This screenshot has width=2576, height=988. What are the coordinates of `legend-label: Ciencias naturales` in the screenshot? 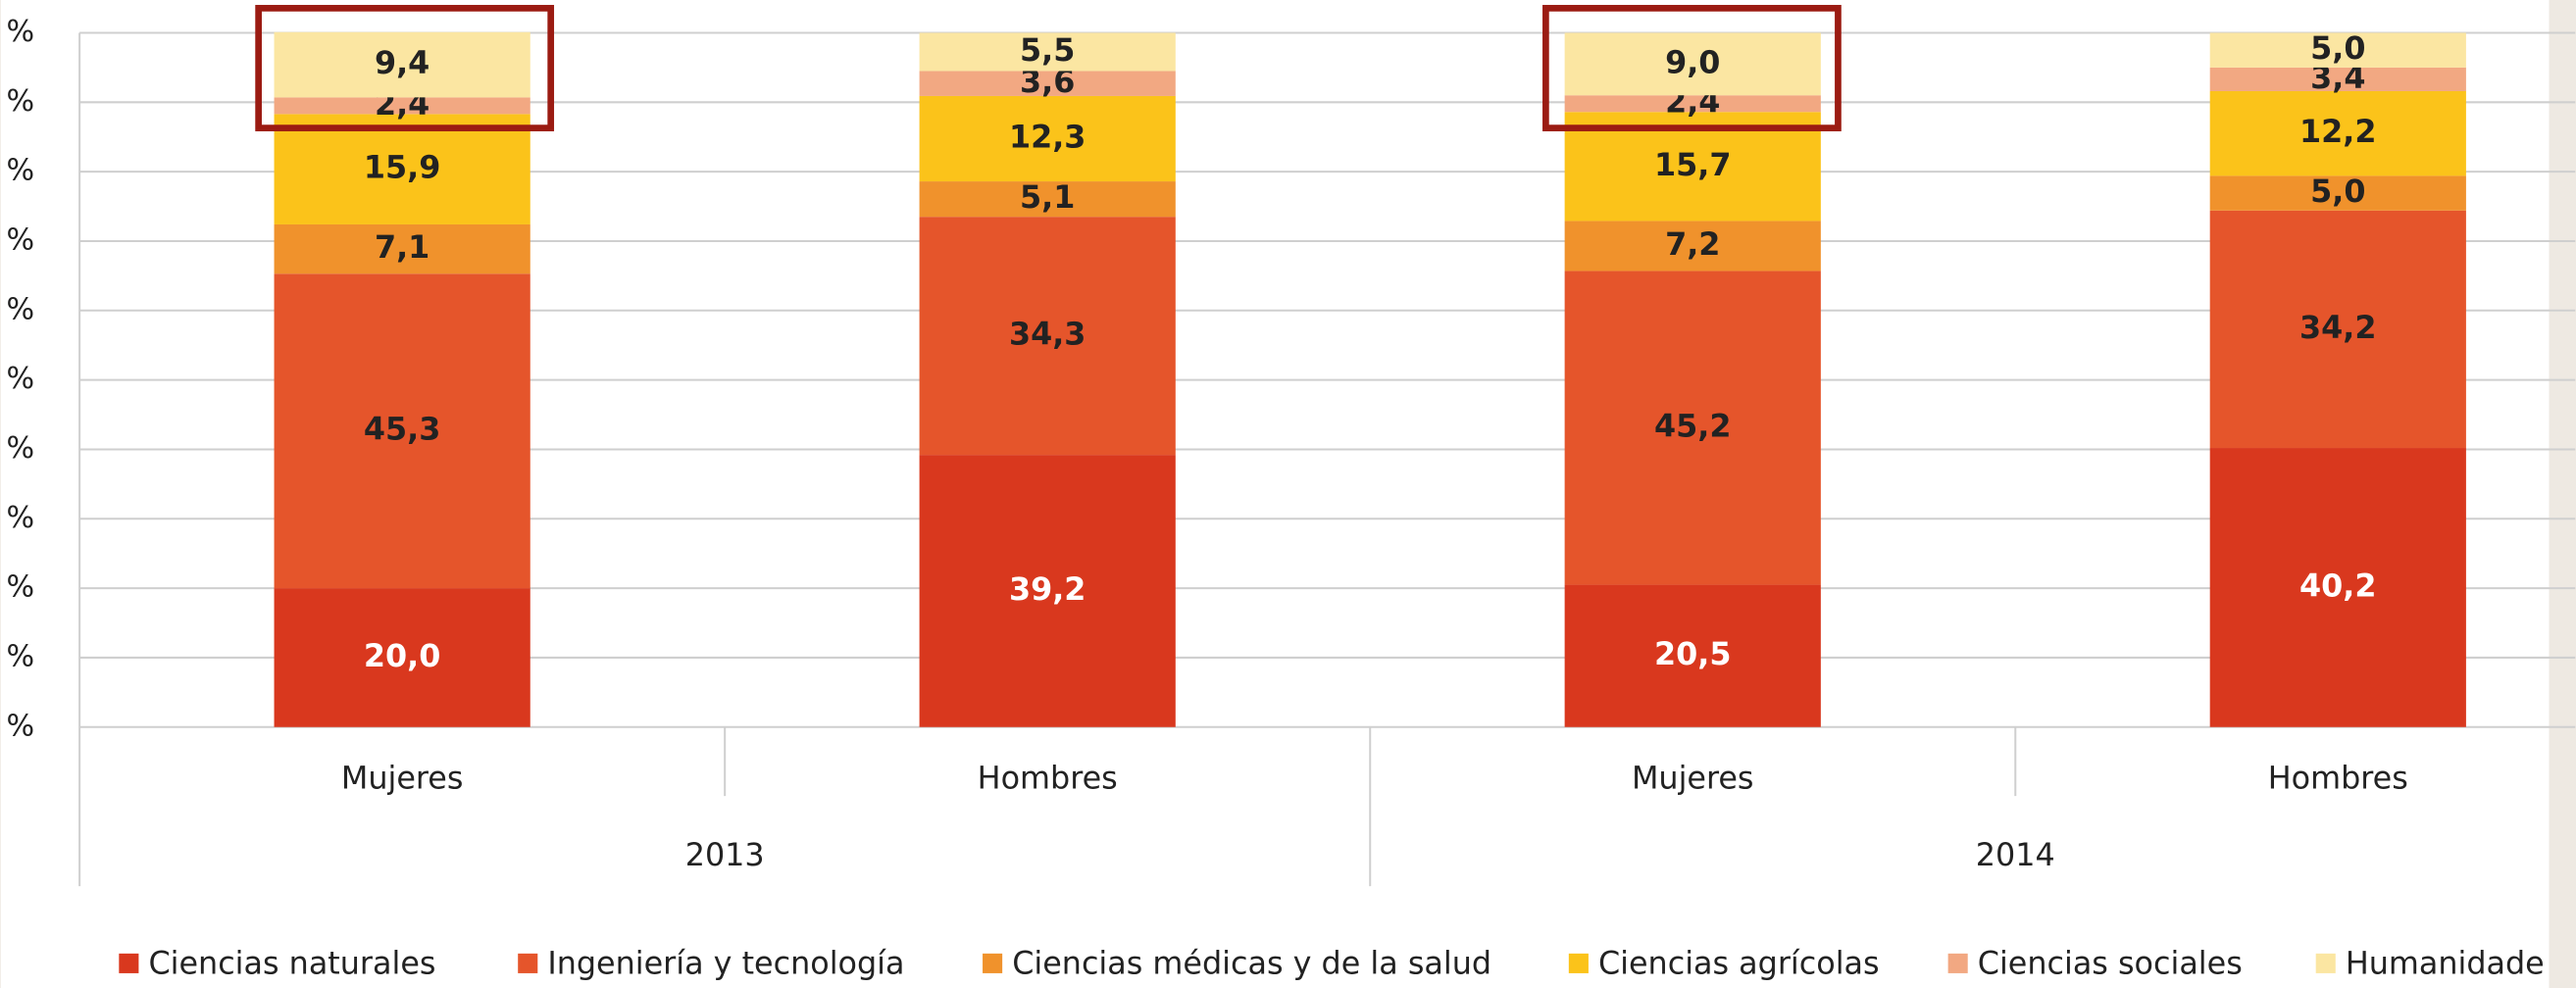 It's located at (291, 963).